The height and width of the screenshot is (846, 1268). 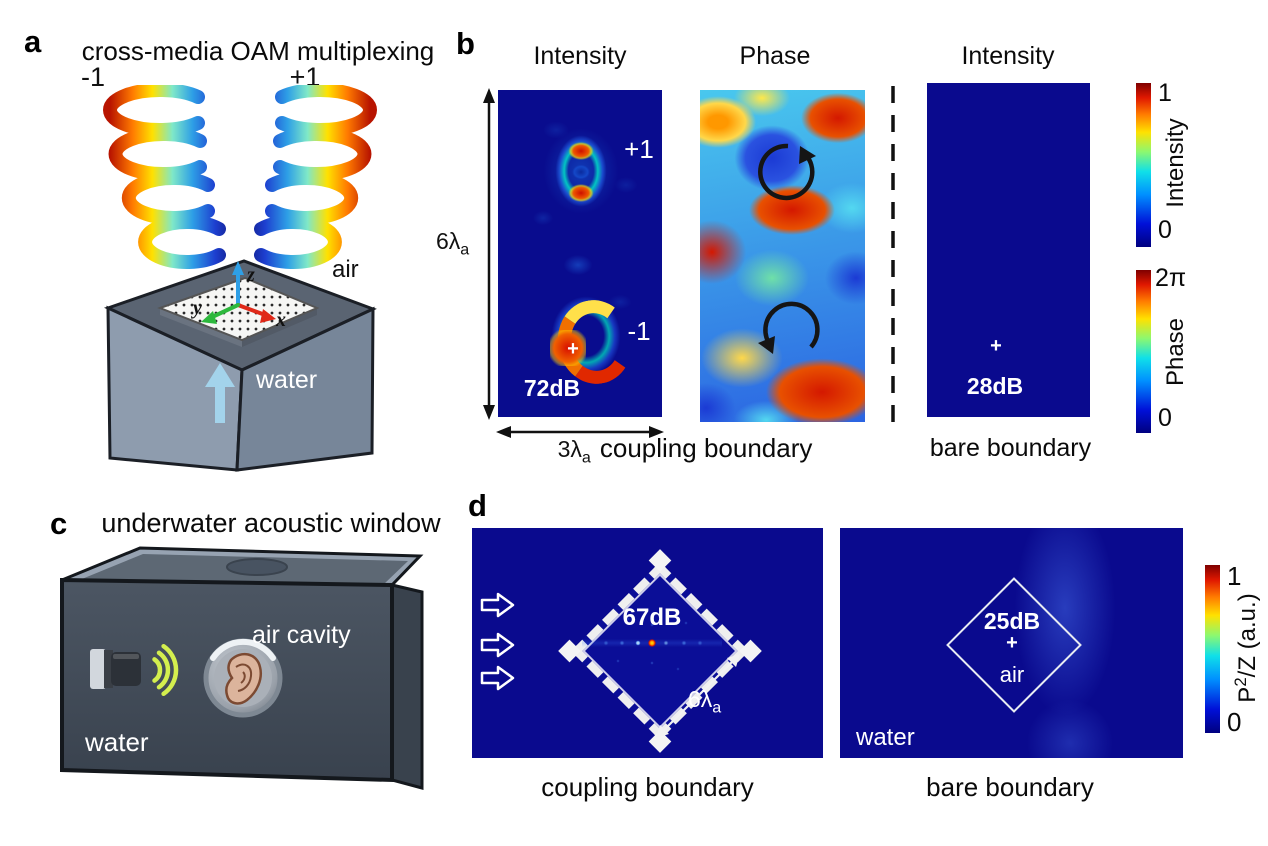 I want to click on dashed-divider, so click(x=893, y=258).